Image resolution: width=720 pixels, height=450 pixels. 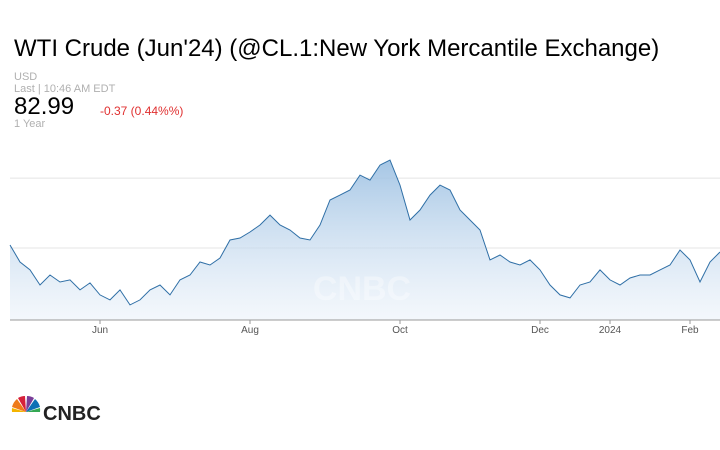 I want to click on change: -0.37 (0.44%%), so click(x=141, y=111).